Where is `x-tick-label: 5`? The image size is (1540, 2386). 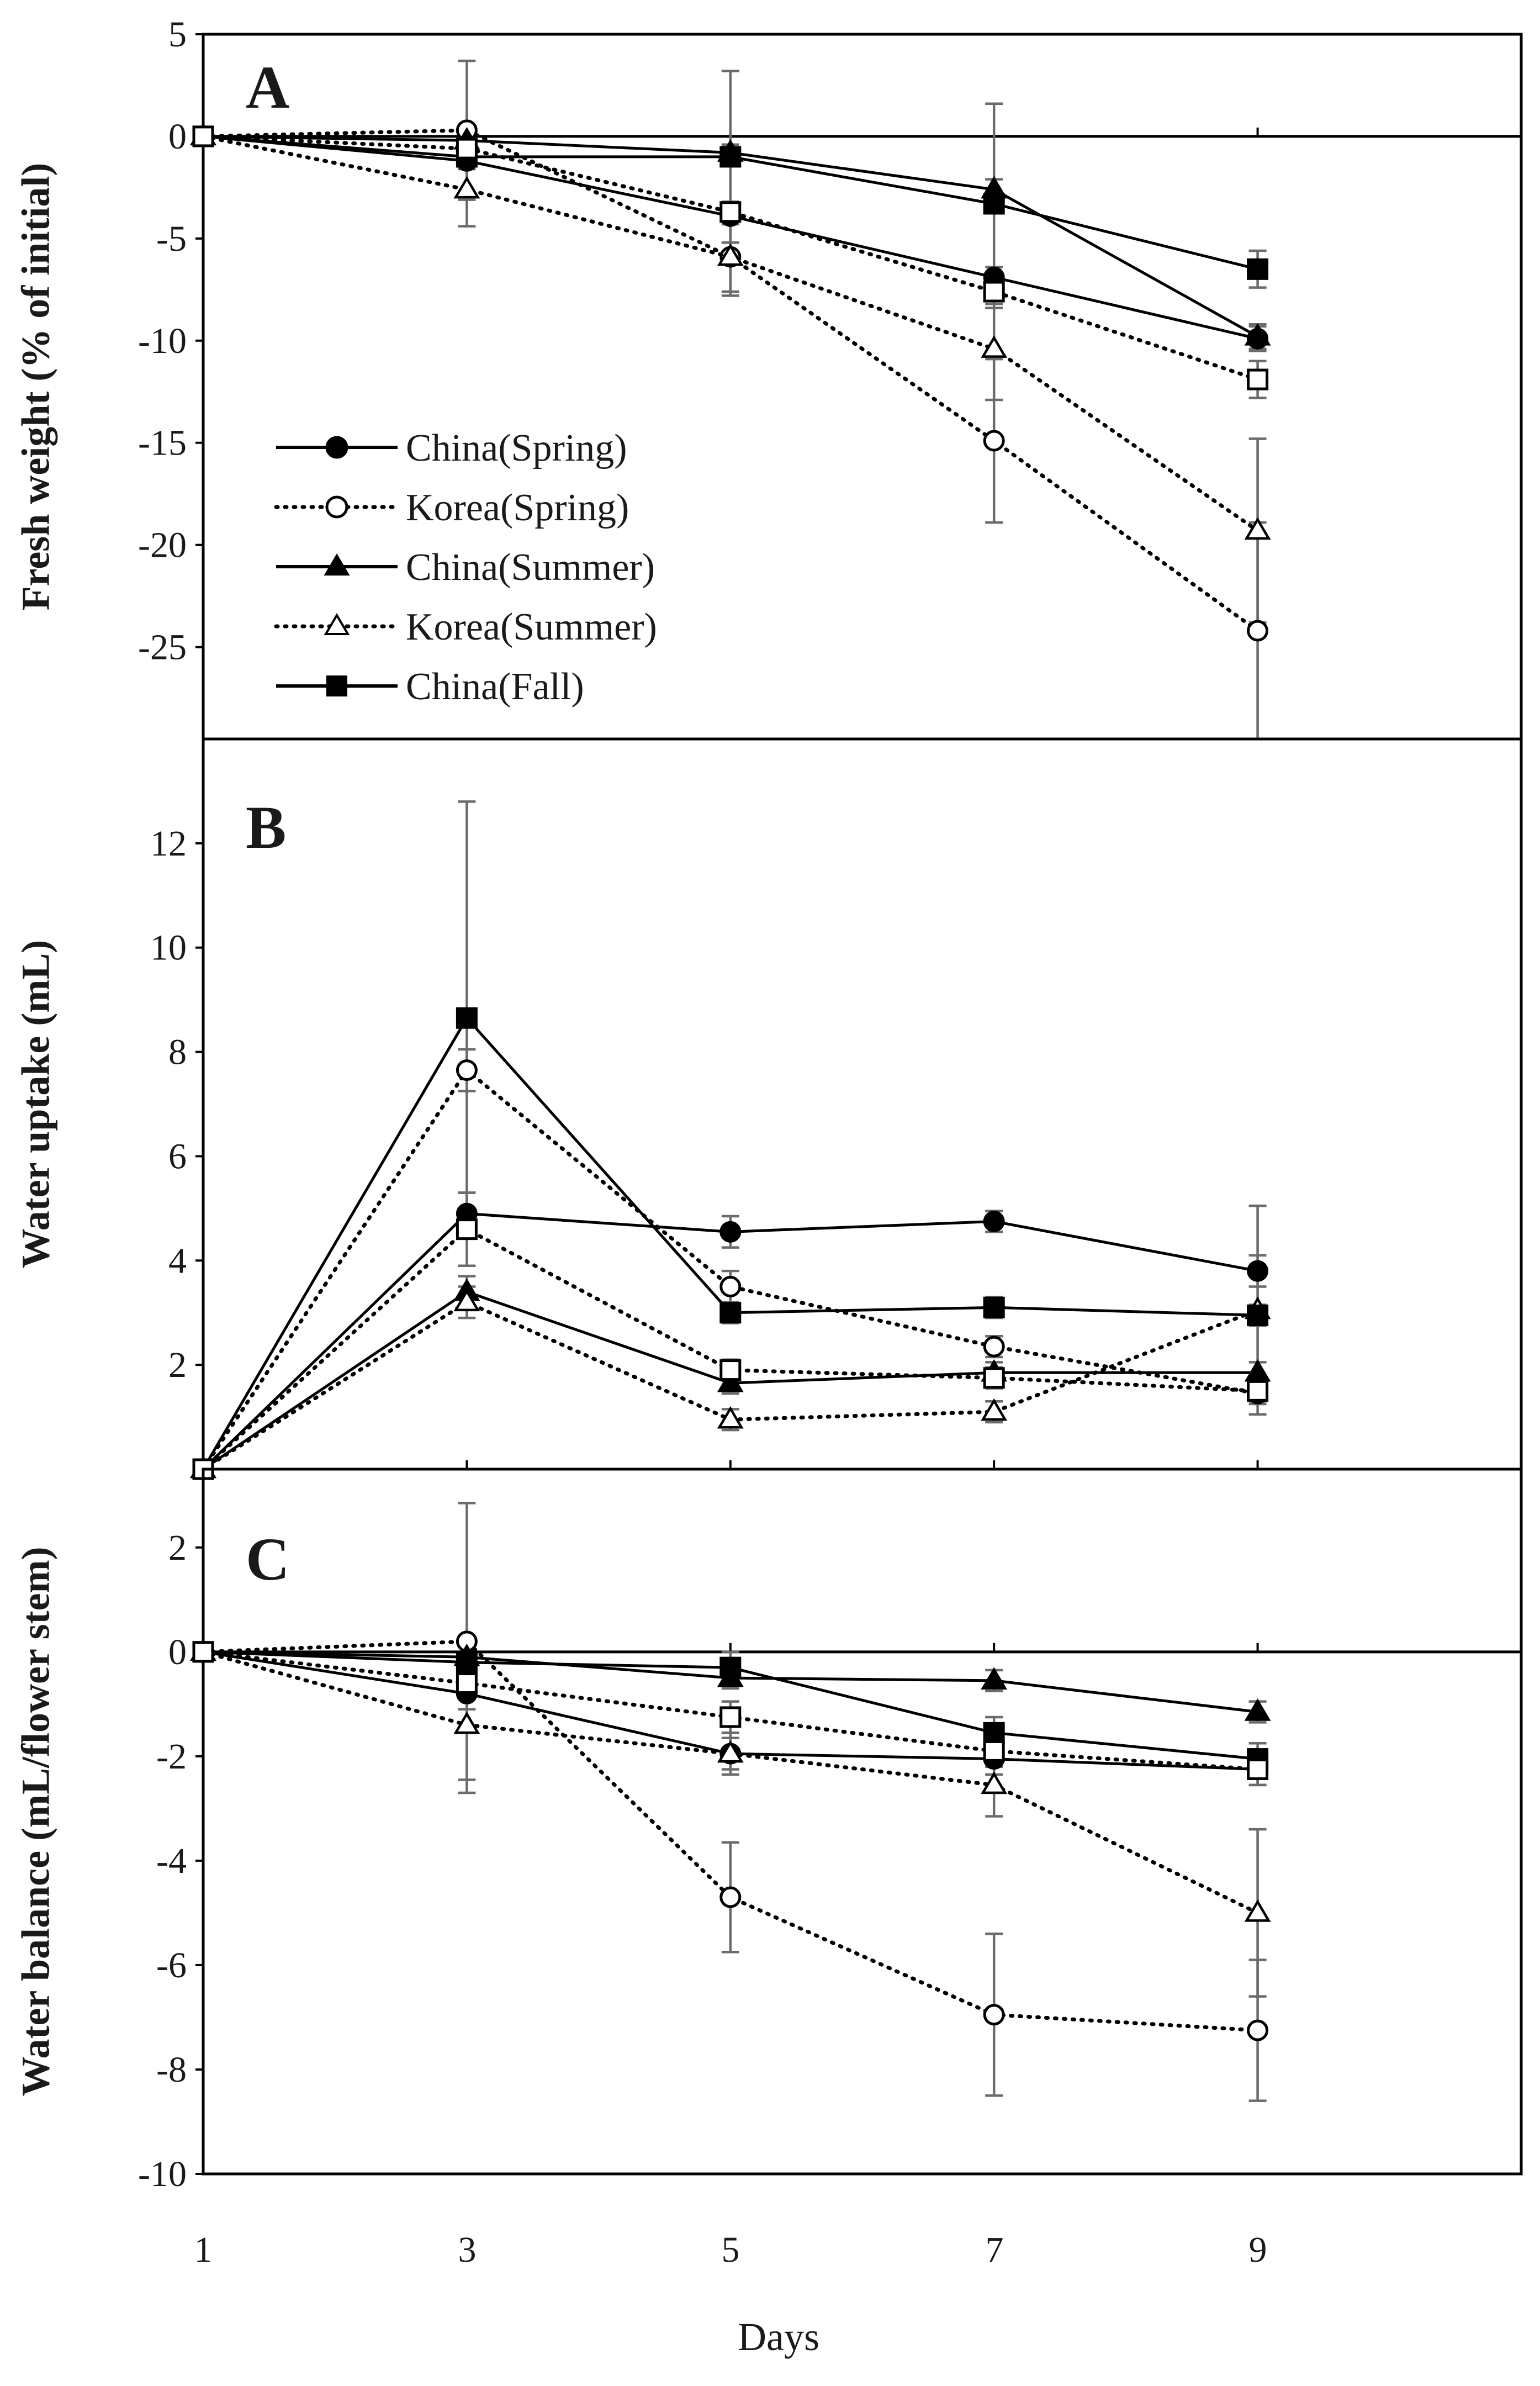 x-tick-label: 5 is located at coordinates (731, 2250).